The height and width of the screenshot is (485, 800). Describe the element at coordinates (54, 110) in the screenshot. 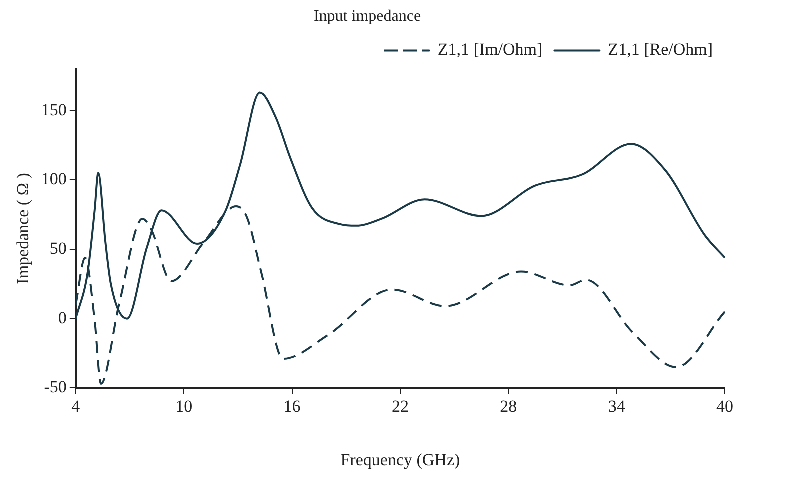

I see `y-tick-label: 150` at that location.